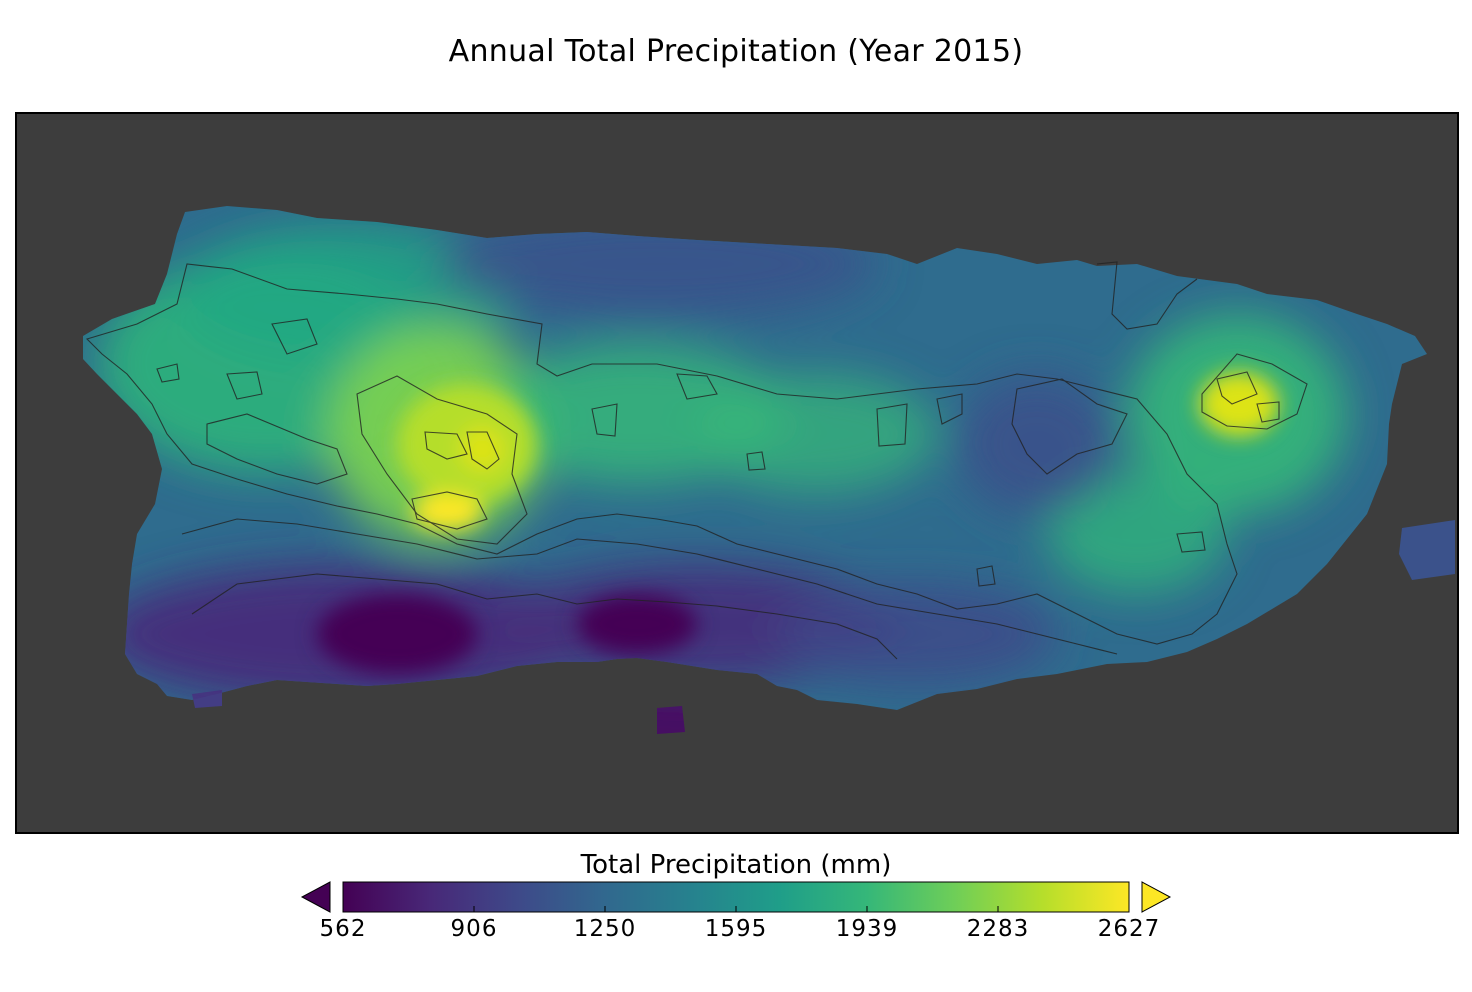  What do you see at coordinates (315, 897) in the screenshot?
I see `colorbar-min-extension` at bounding box center [315, 897].